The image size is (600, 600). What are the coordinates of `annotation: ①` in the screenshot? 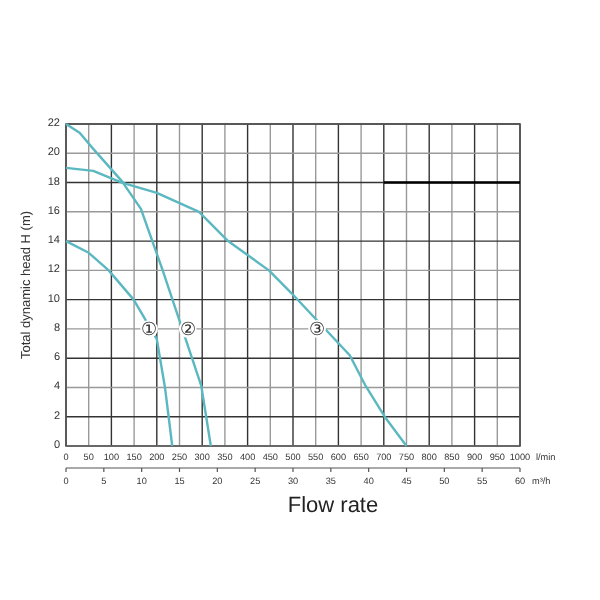 It's located at (149, 328).